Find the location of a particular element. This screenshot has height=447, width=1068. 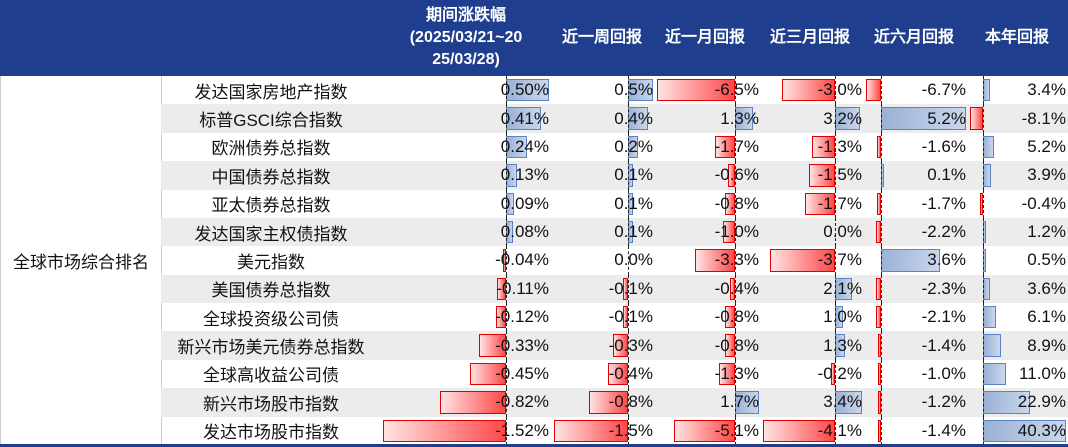

cell-period: -0.82% is located at coordinates (466, 402).